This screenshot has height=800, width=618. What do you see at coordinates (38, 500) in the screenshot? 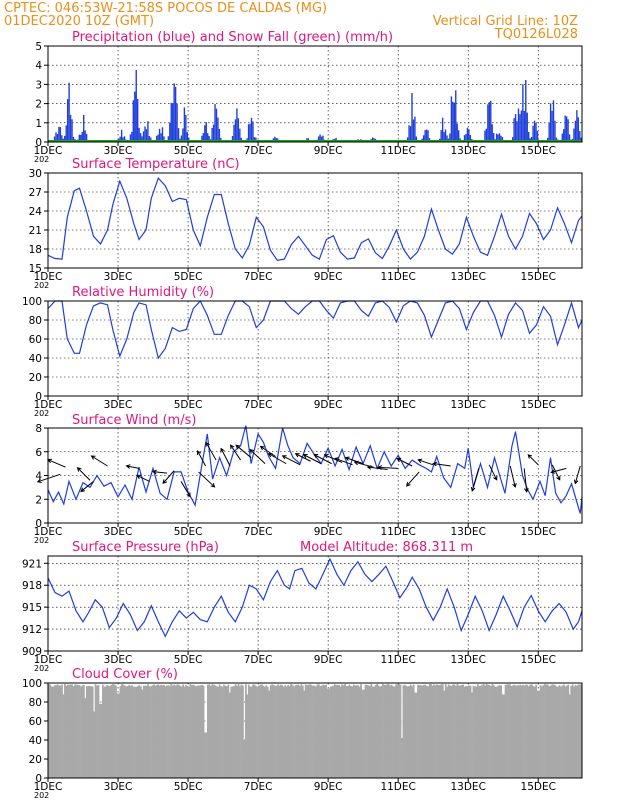
I see `y-tick-label: 2` at bounding box center [38, 500].